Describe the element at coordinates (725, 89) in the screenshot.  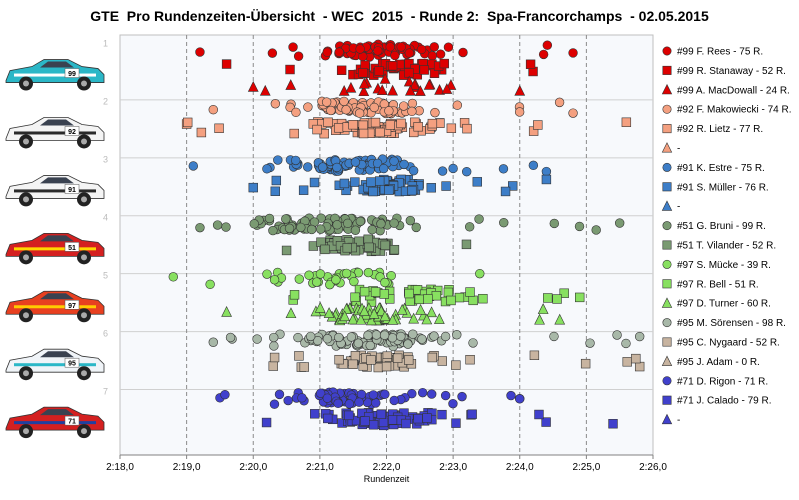
I see `legend-entry: #99 A. MacDowall - 24 R.` at that location.